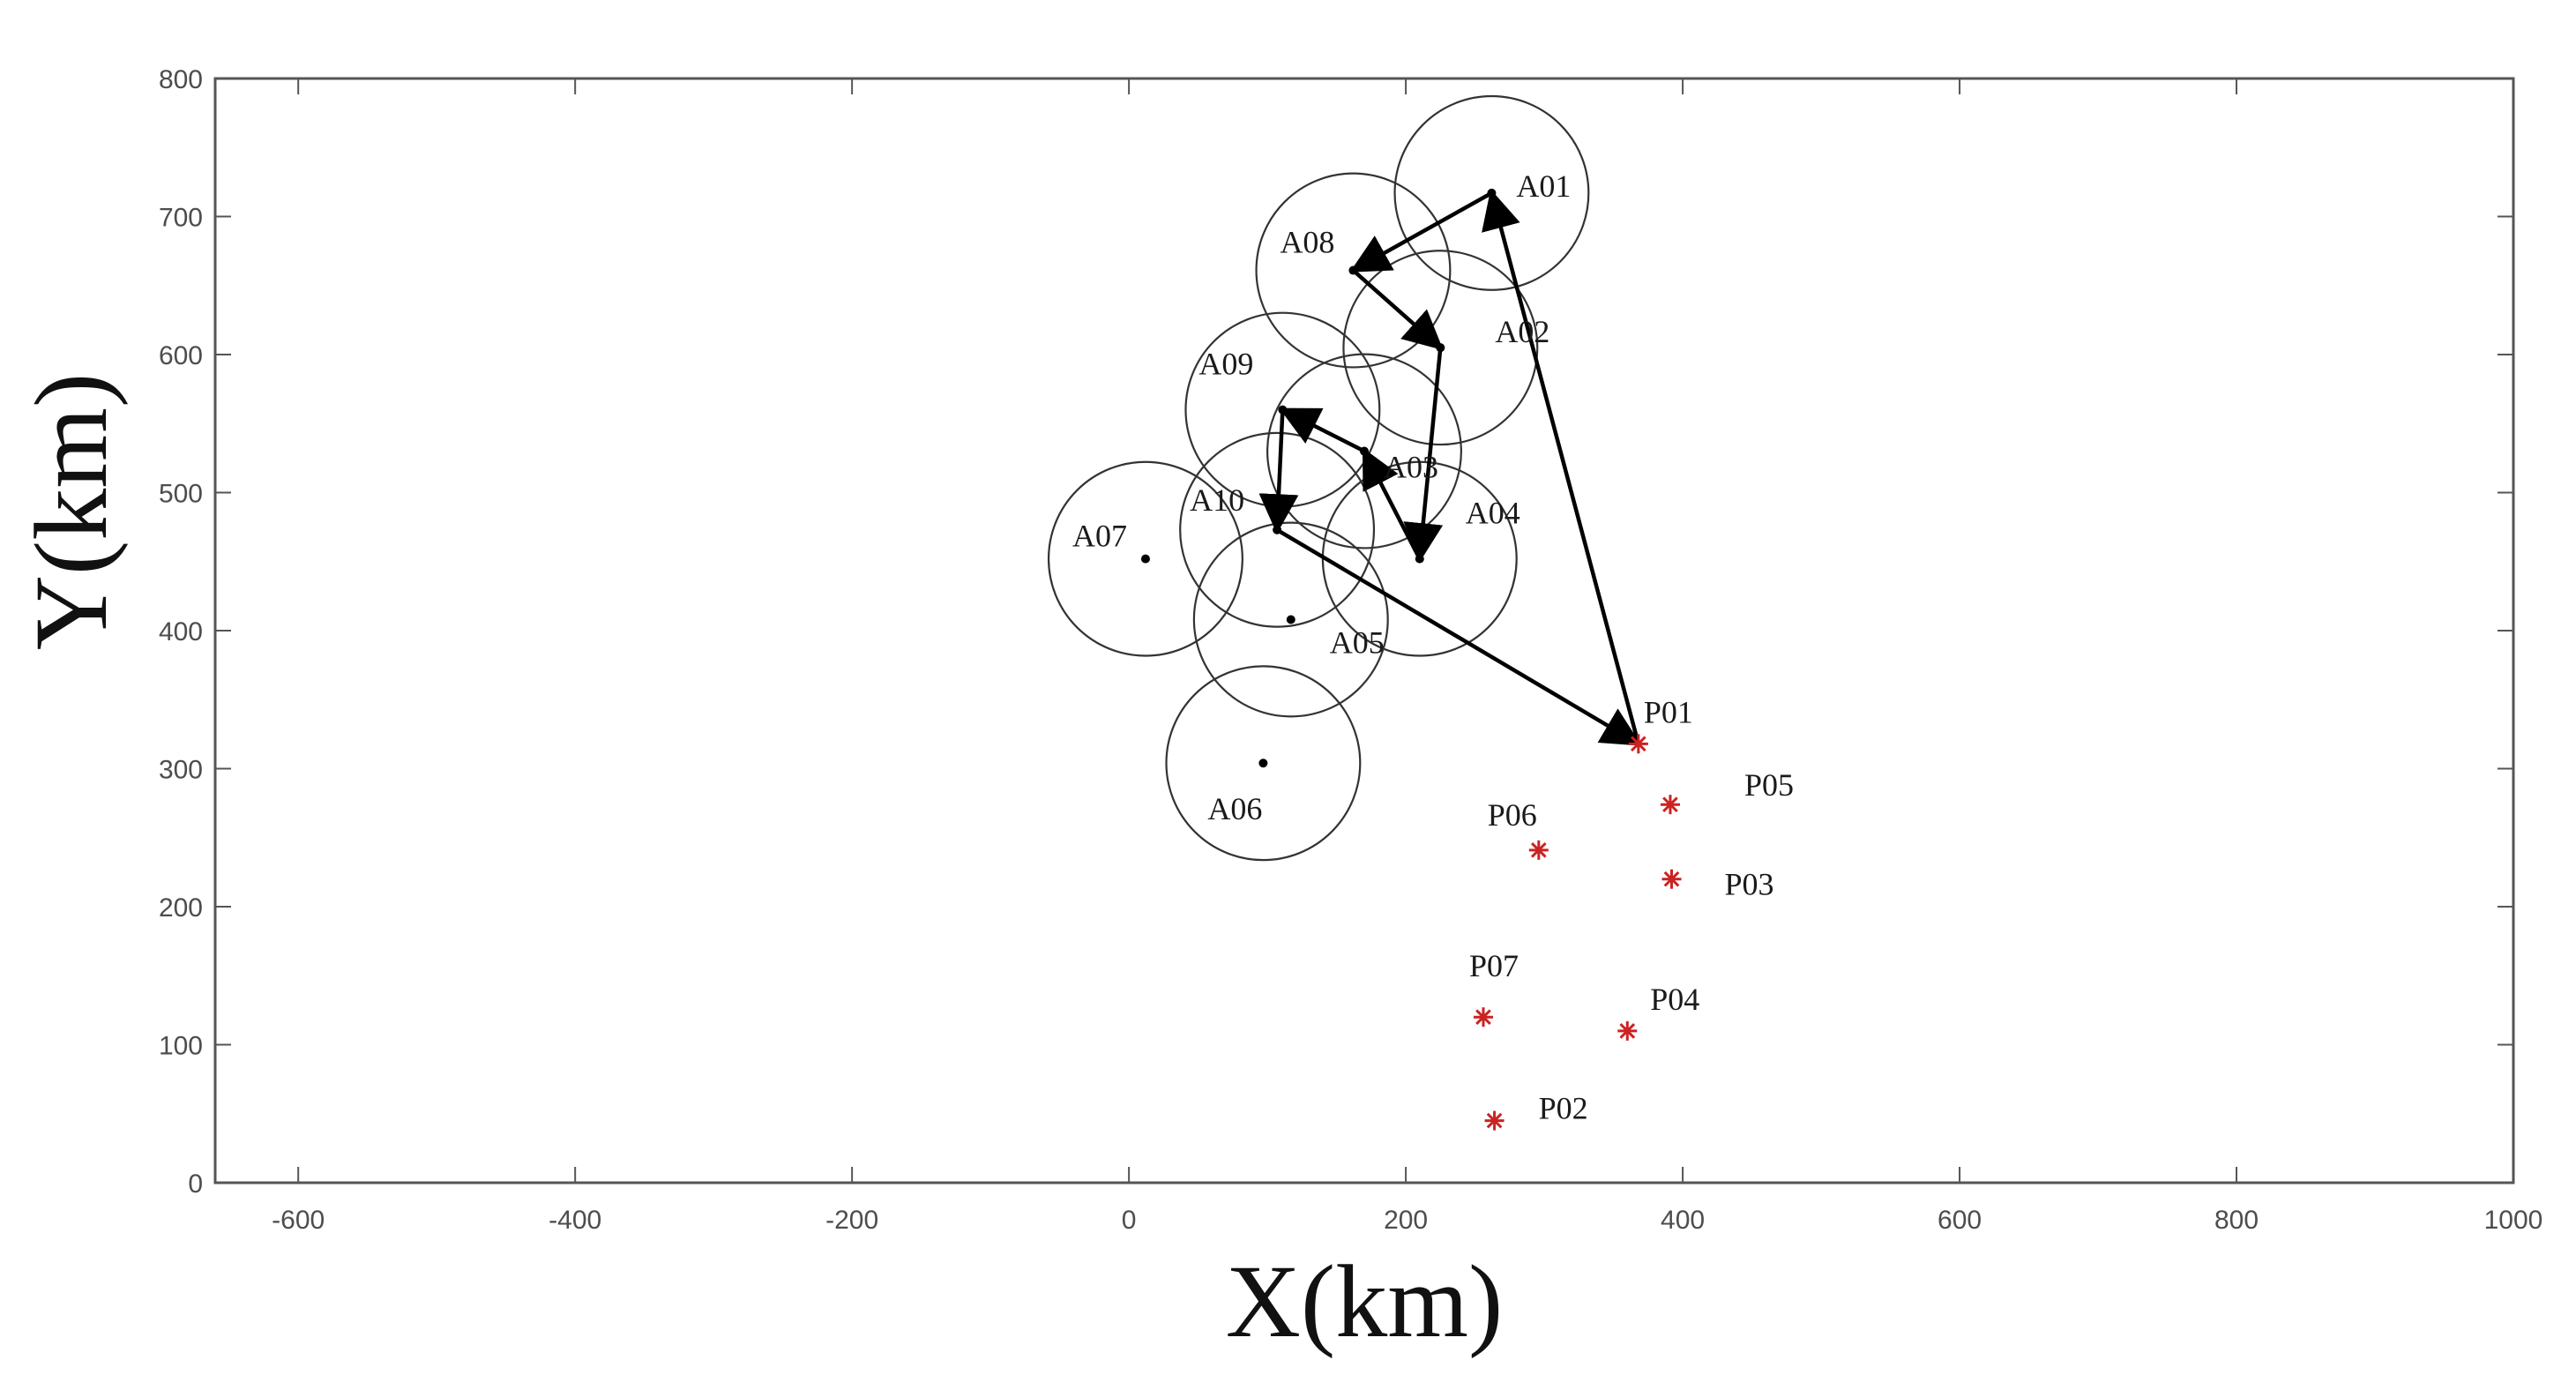 This screenshot has width=2576, height=1390. What do you see at coordinates (2236, 1220) in the screenshot?
I see `x-tick-label: 800` at bounding box center [2236, 1220].